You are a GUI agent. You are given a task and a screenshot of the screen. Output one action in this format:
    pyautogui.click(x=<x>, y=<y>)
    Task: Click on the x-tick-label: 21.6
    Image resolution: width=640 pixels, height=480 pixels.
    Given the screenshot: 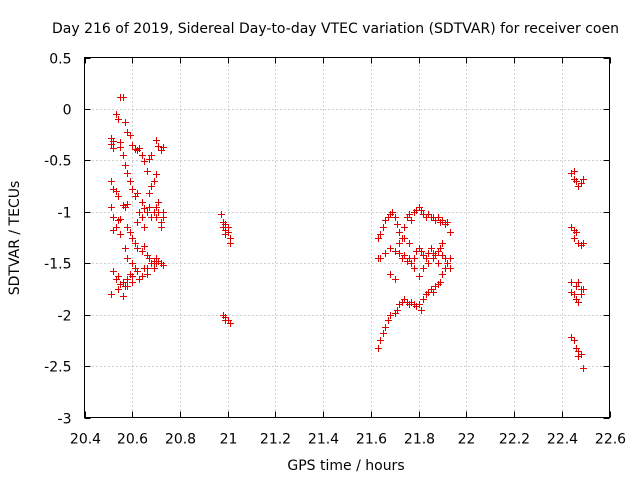 What is the action you would take?
    pyautogui.click(x=371, y=440)
    